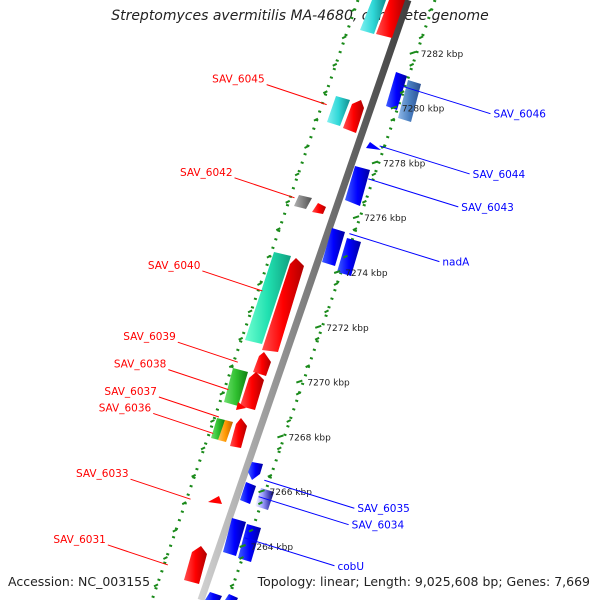  Describe the element at coordinates (174, 266) in the screenshot. I see `gene-label-forward: SAV_6040` at that location.